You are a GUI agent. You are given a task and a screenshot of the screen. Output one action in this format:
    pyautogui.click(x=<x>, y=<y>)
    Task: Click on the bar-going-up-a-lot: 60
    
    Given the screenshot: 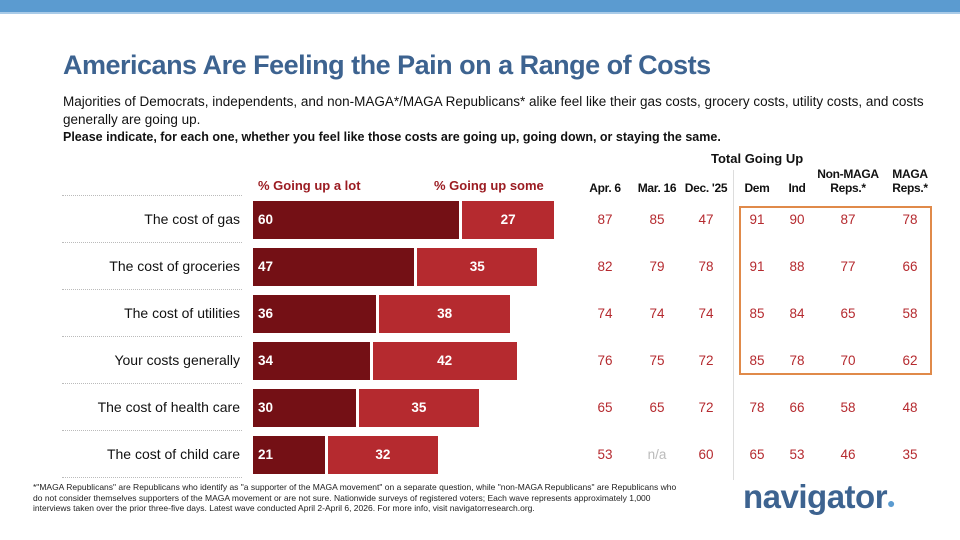 What is the action you would take?
    pyautogui.click(x=356, y=220)
    